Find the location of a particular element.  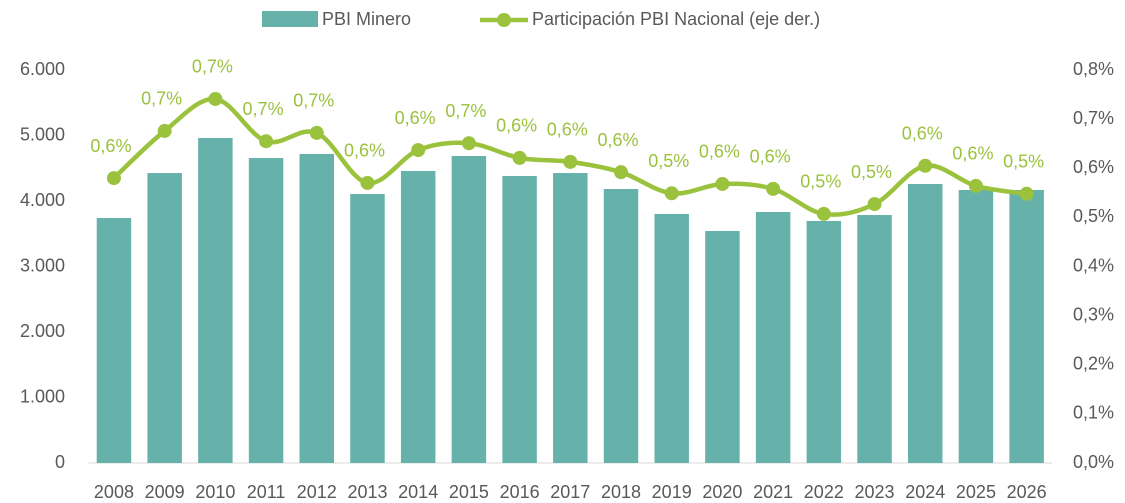

legend-label: Participación PBI Nacional (eje der.) is located at coordinates (676, 19).